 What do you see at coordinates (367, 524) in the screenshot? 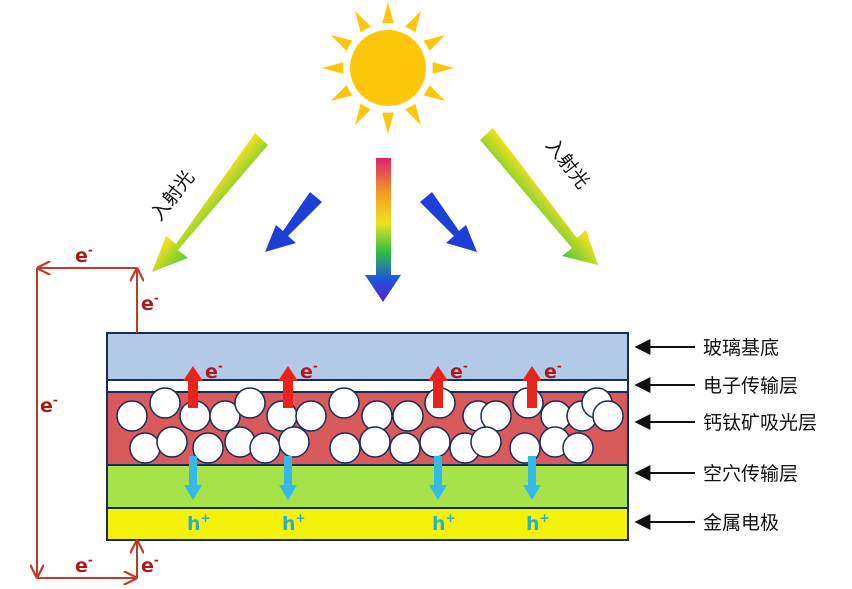
I see `metal-electrode-layer` at bounding box center [367, 524].